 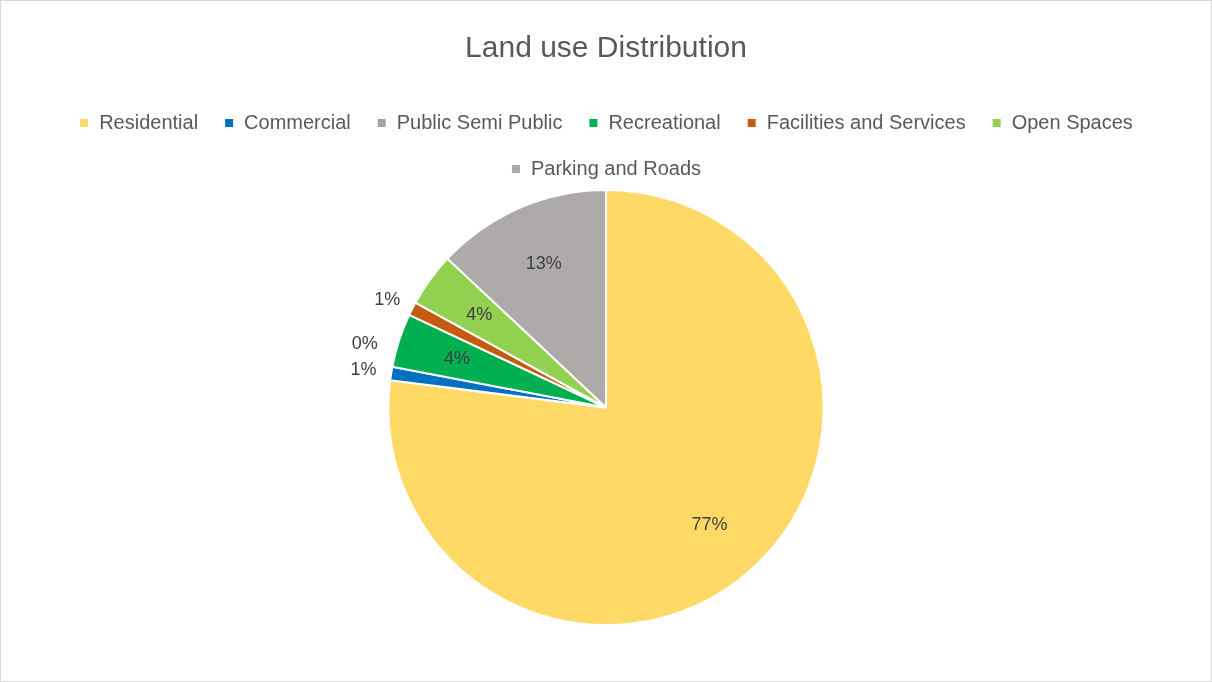 What do you see at coordinates (149, 121) in the screenshot?
I see `legend-label: Residential` at bounding box center [149, 121].